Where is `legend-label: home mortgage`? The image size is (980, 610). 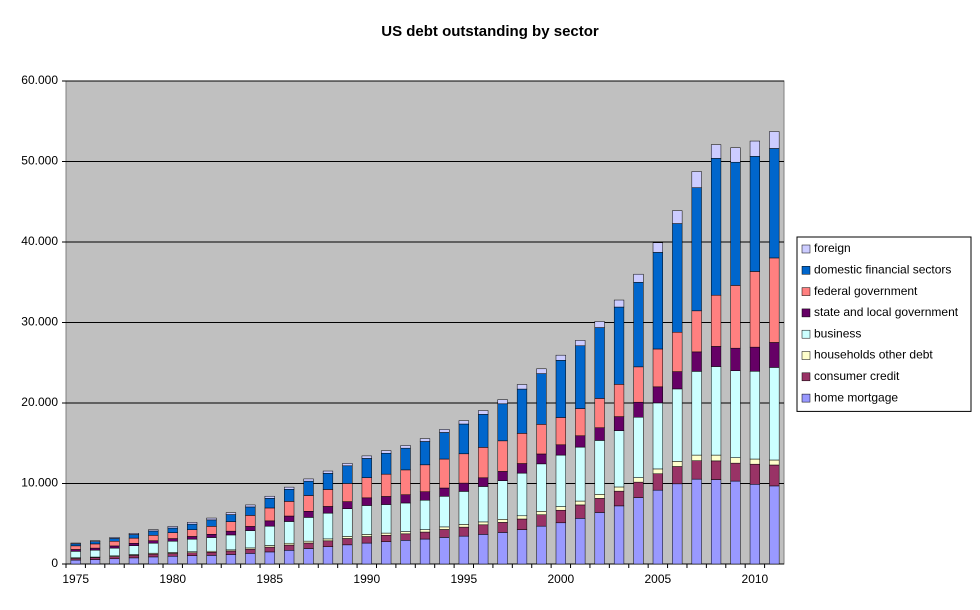 legend-label: home mortgage is located at coordinates (856, 397).